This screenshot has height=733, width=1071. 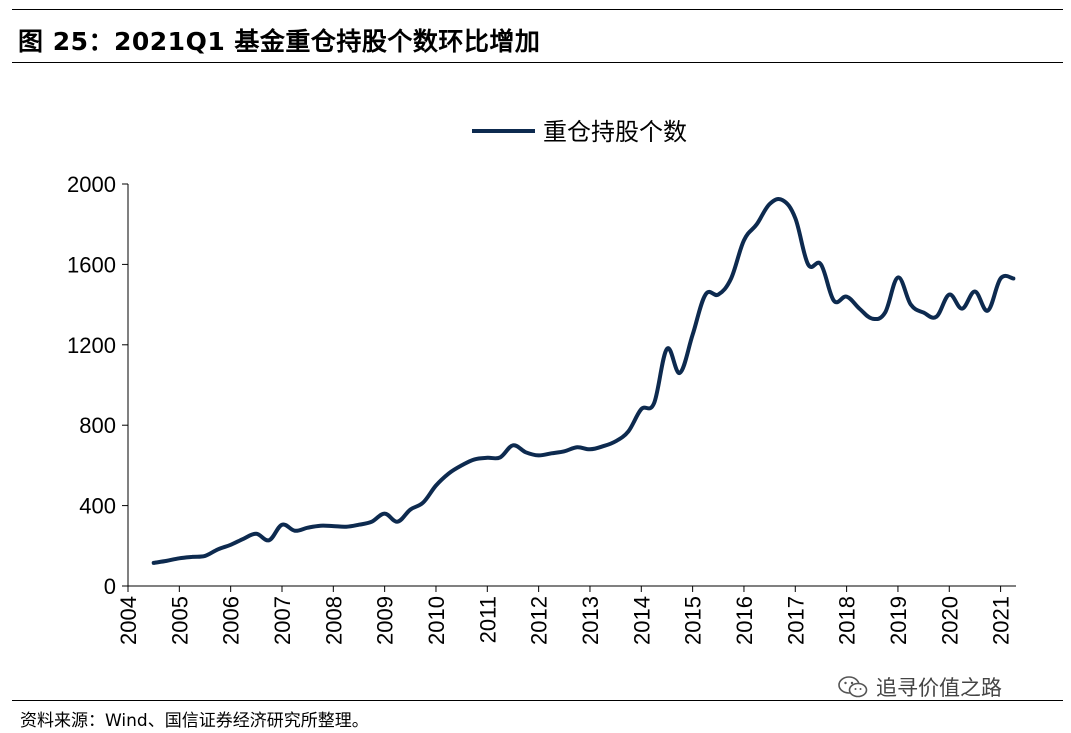 What do you see at coordinates (744, 620) in the screenshot?
I see `x-tick-label: 2016` at bounding box center [744, 620].